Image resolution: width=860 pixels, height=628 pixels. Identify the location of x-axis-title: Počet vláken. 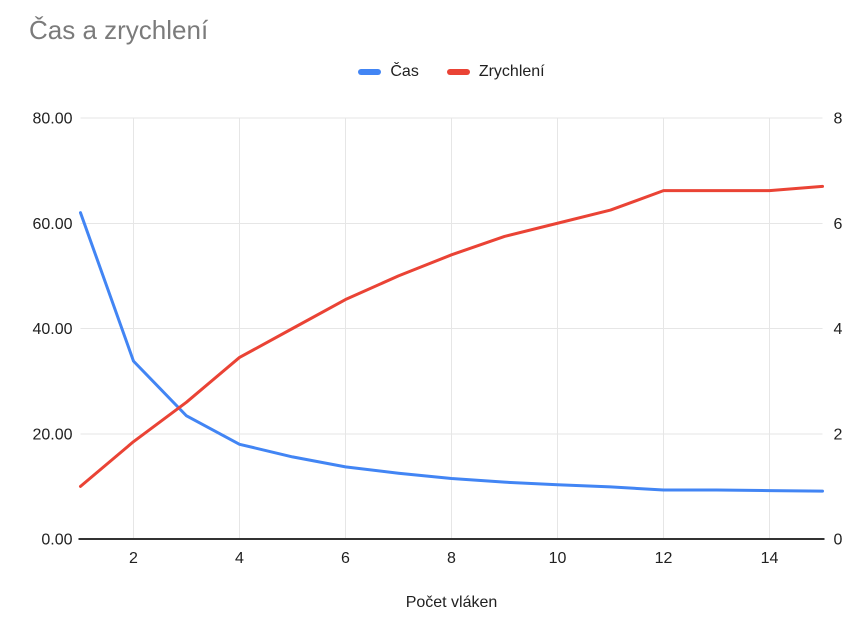
(451, 602).